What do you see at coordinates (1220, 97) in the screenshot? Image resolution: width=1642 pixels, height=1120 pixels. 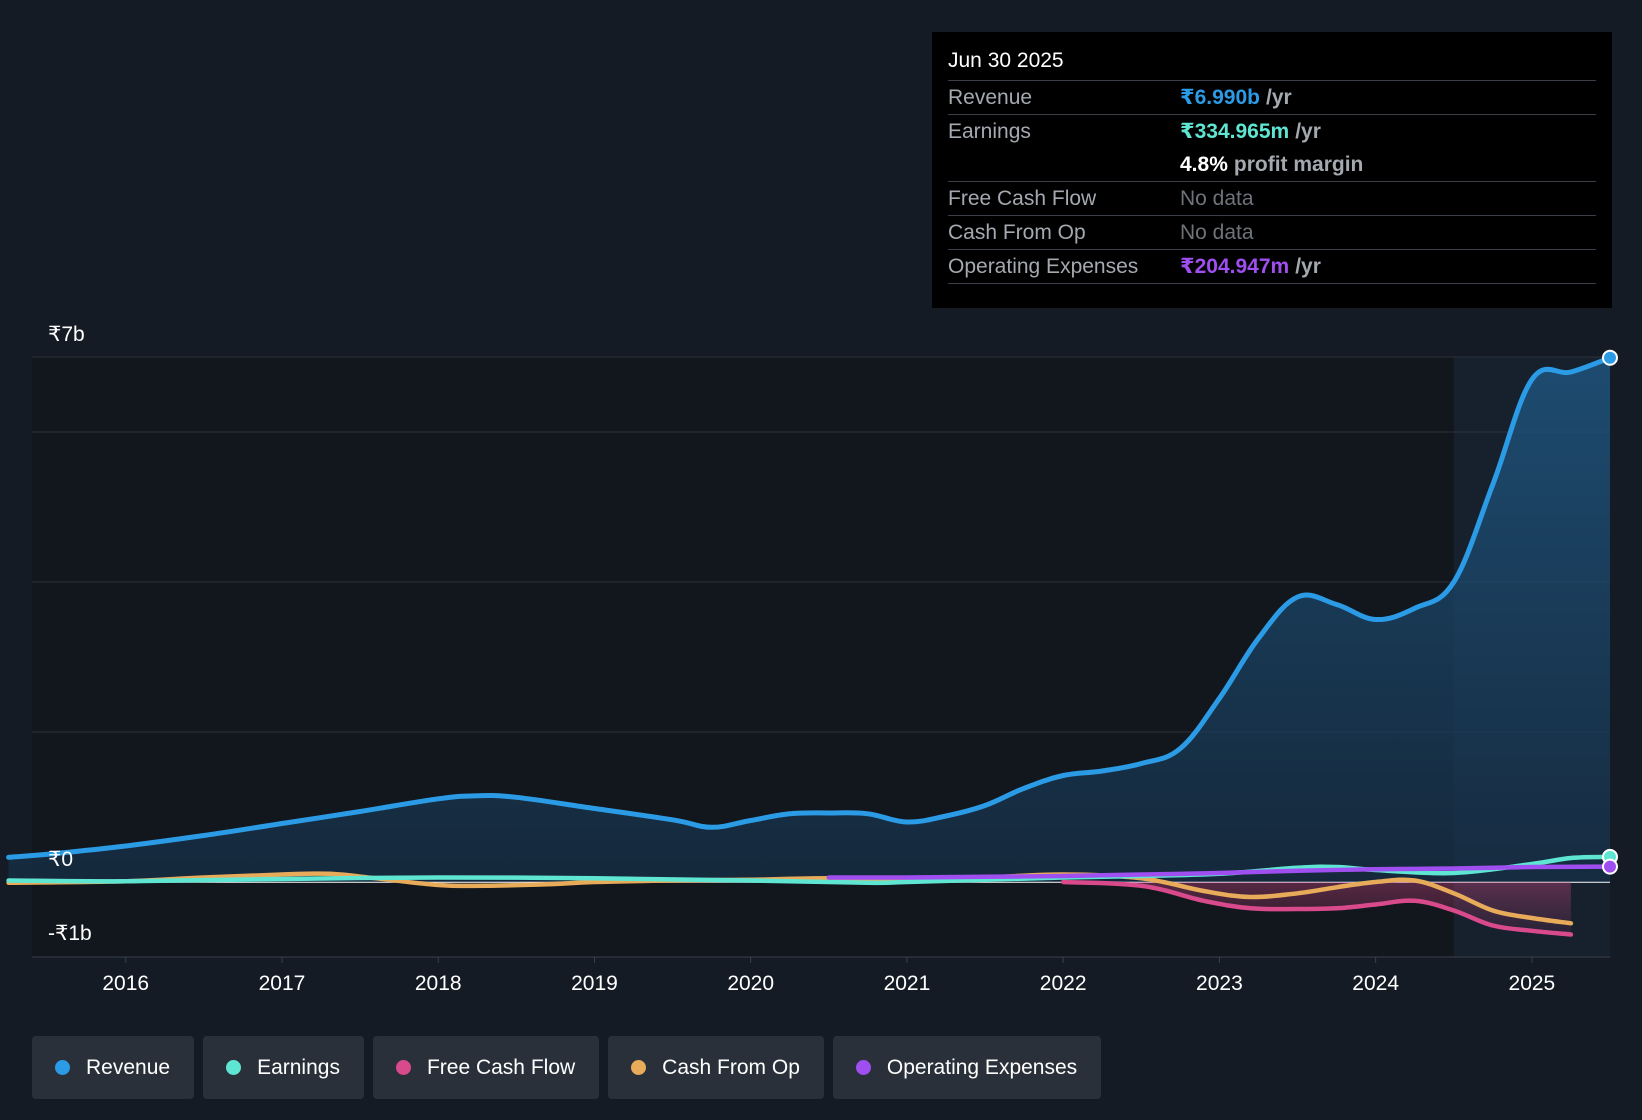 I see `tooltip-value-revenue: ₹6.990b` at bounding box center [1220, 97].